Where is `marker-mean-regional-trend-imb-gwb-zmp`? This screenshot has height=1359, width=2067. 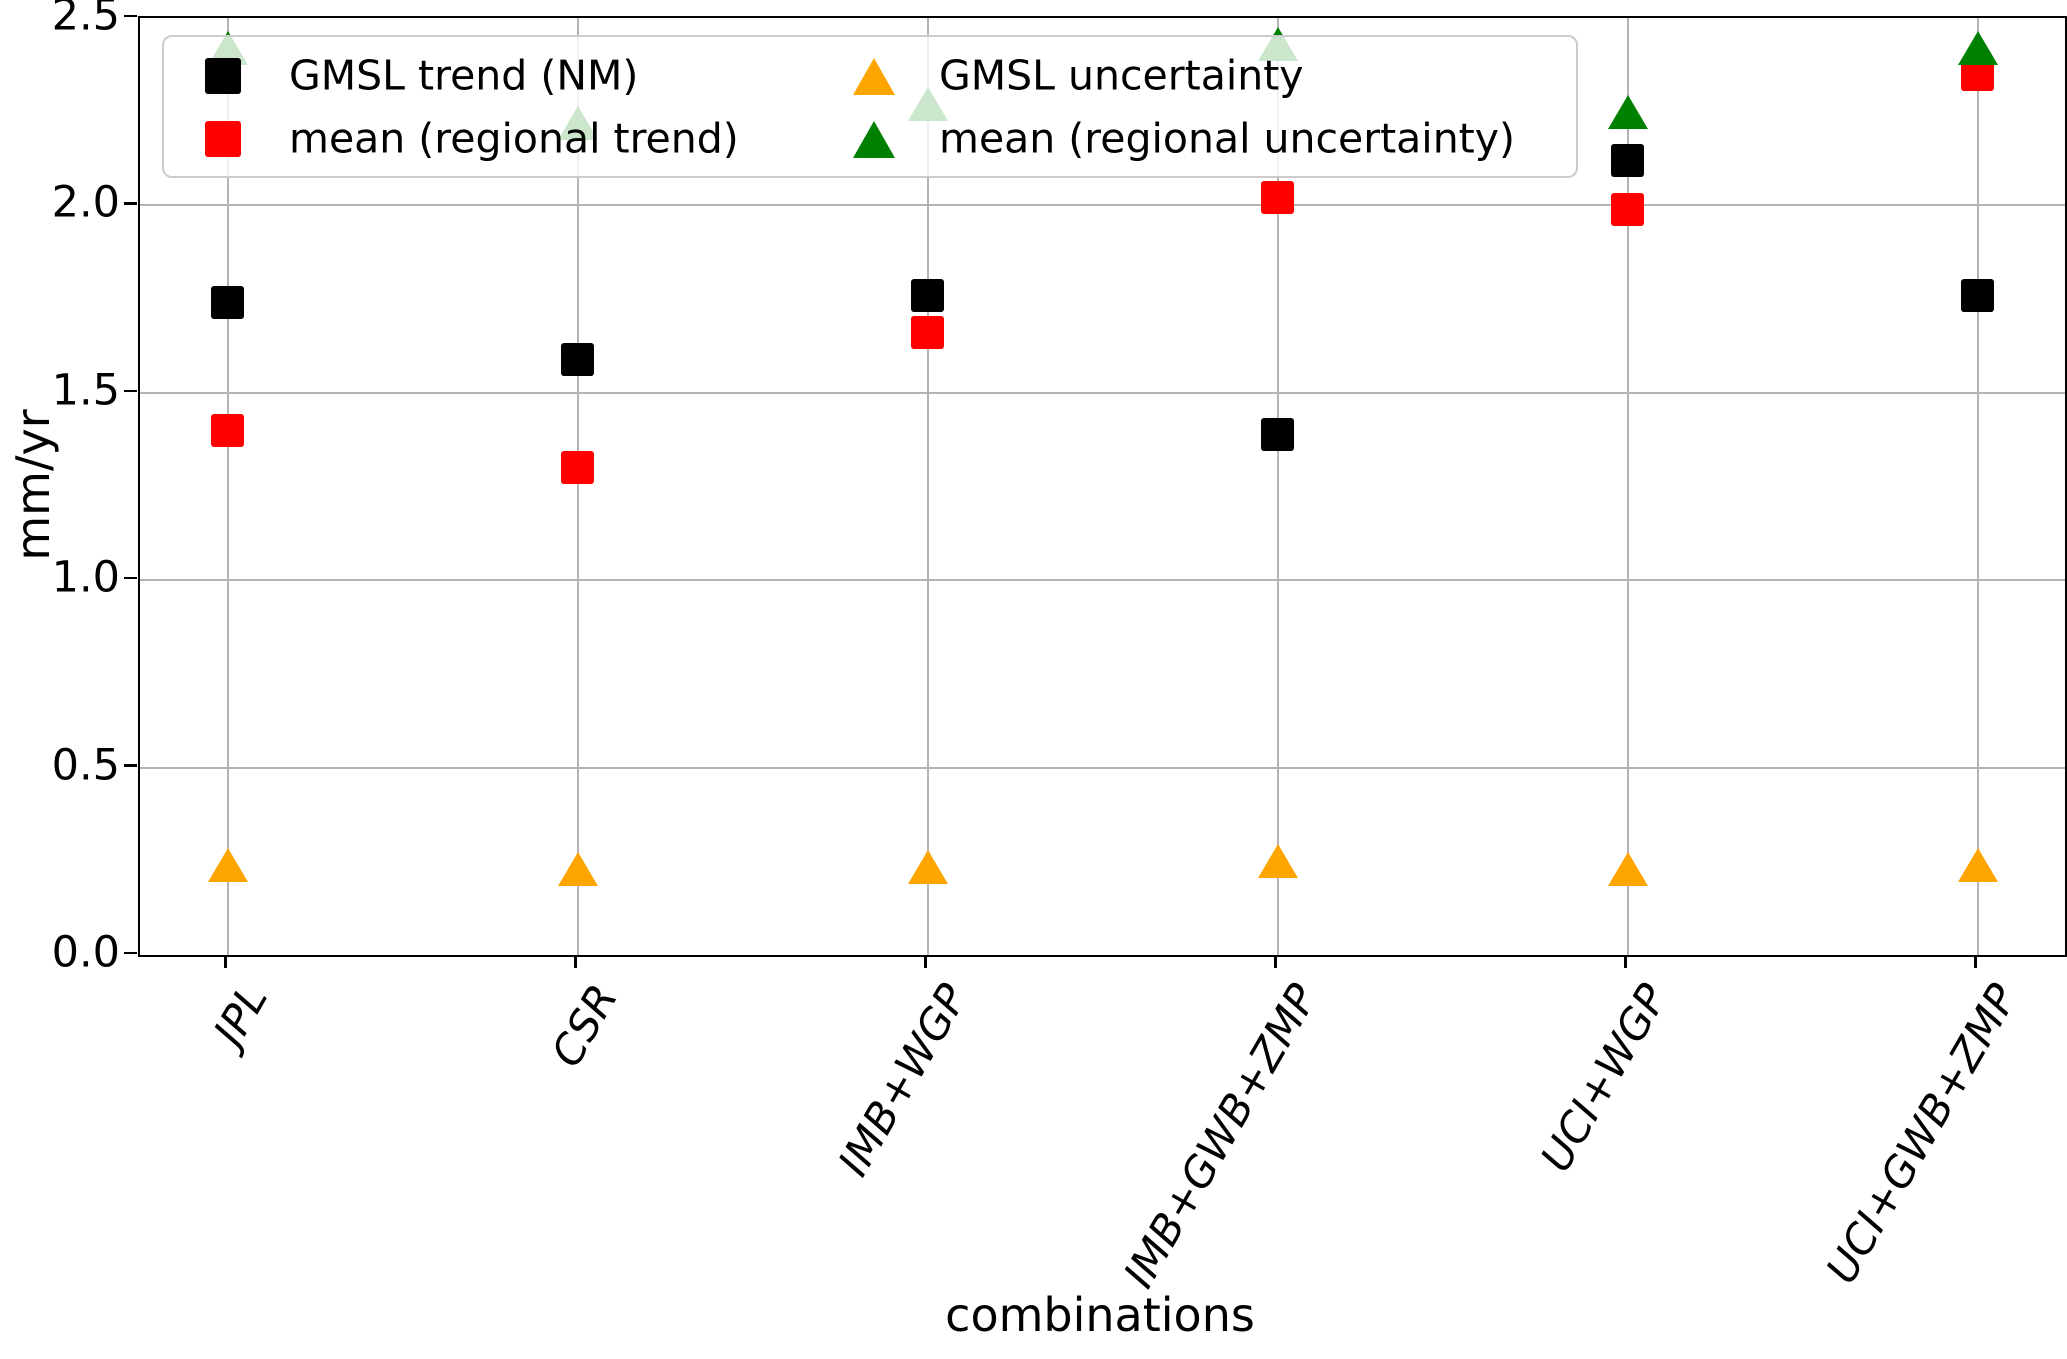 marker-mean-regional-trend-imb-gwb-zmp is located at coordinates (1277, 198).